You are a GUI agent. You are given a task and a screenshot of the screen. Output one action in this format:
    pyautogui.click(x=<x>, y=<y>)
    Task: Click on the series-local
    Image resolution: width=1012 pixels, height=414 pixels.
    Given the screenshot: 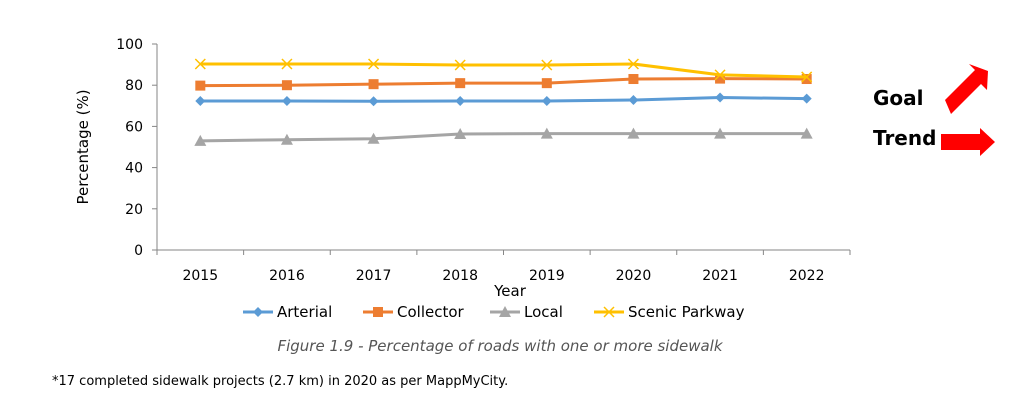 What is the action you would take?
    pyautogui.click(x=503, y=136)
    